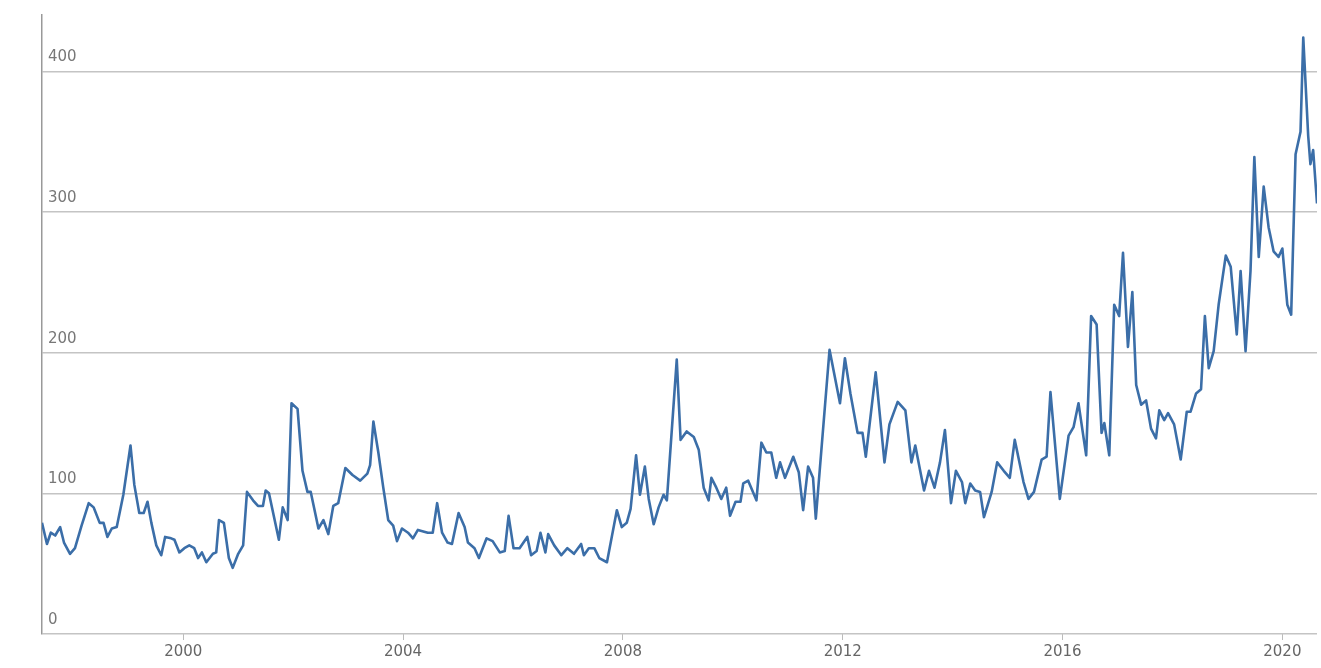 The image size is (1321, 668). I want to click on x-tick-label: 2008, so click(622, 650).